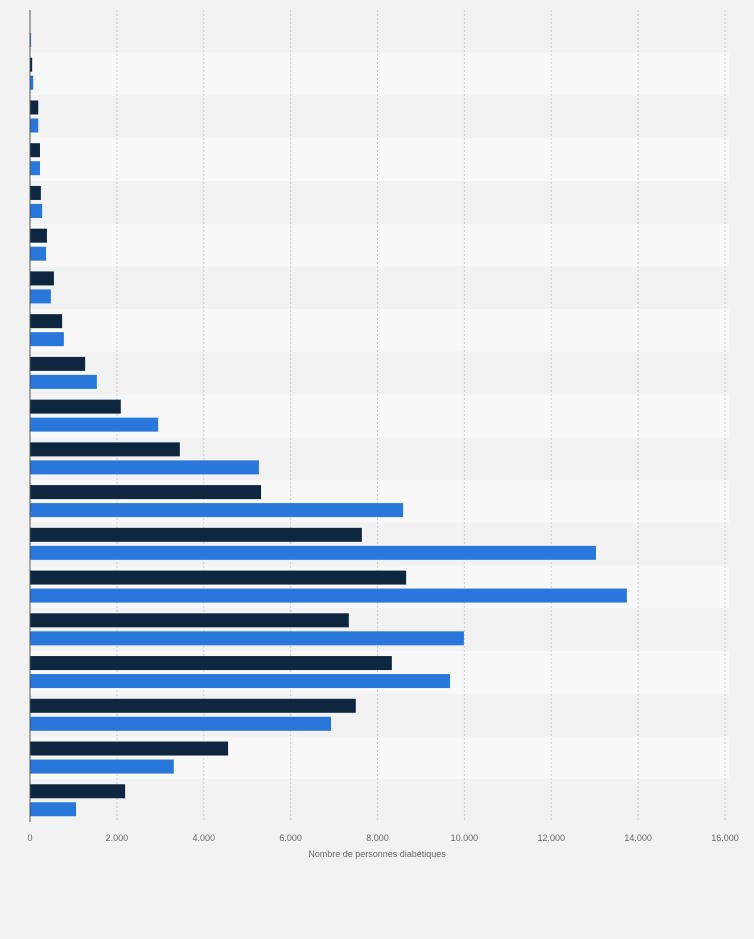 Image resolution: width=754 pixels, height=939 pixels. Describe the element at coordinates (29, 838) in the screenshot. I see `x-tick-label: 0` at that location.